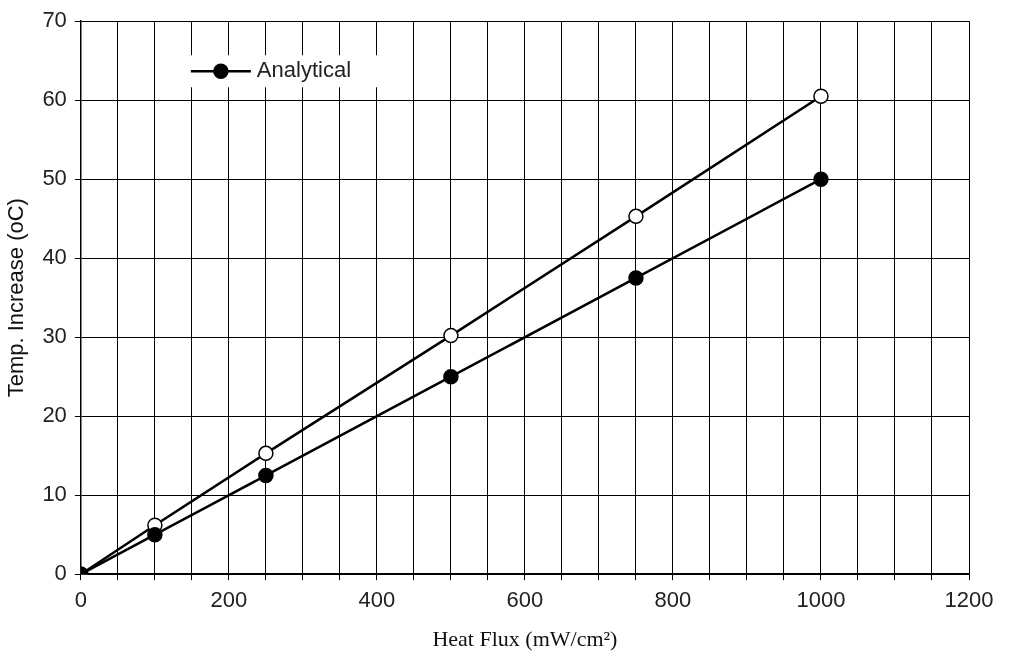 This screenshot has height=657, width=1009. What do you see at coordinates (673, 600) in the screenshot?
I see `x-tick-label: 800` at bounding box center [673, 600].